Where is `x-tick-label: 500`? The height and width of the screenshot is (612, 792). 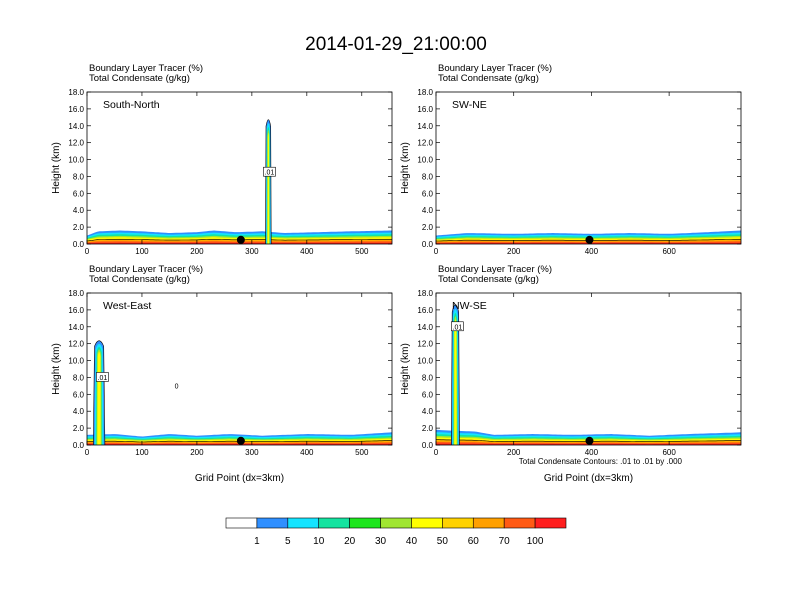
x-tick-label: 500 is located at coordinates (362, 251).